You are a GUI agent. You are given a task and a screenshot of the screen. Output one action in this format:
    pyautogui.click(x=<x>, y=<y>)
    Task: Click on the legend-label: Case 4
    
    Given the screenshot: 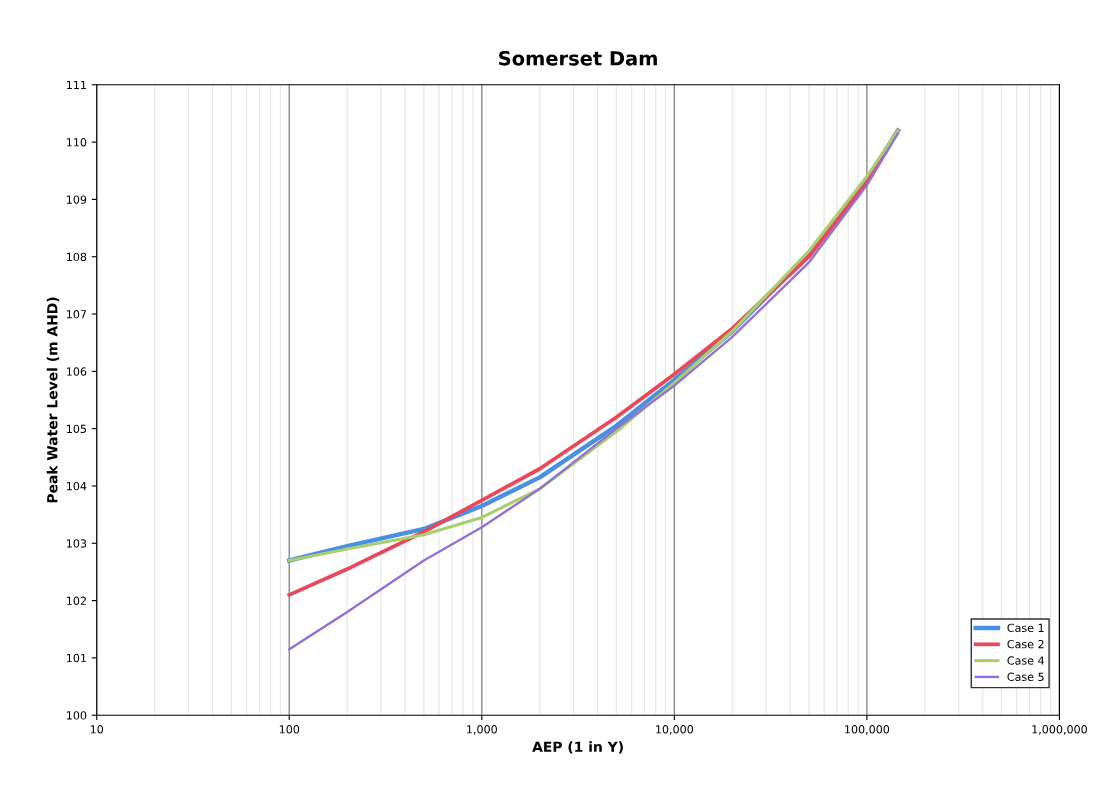 What is the action you would take?
    pyautogui.click(x=1025, y=660)
    